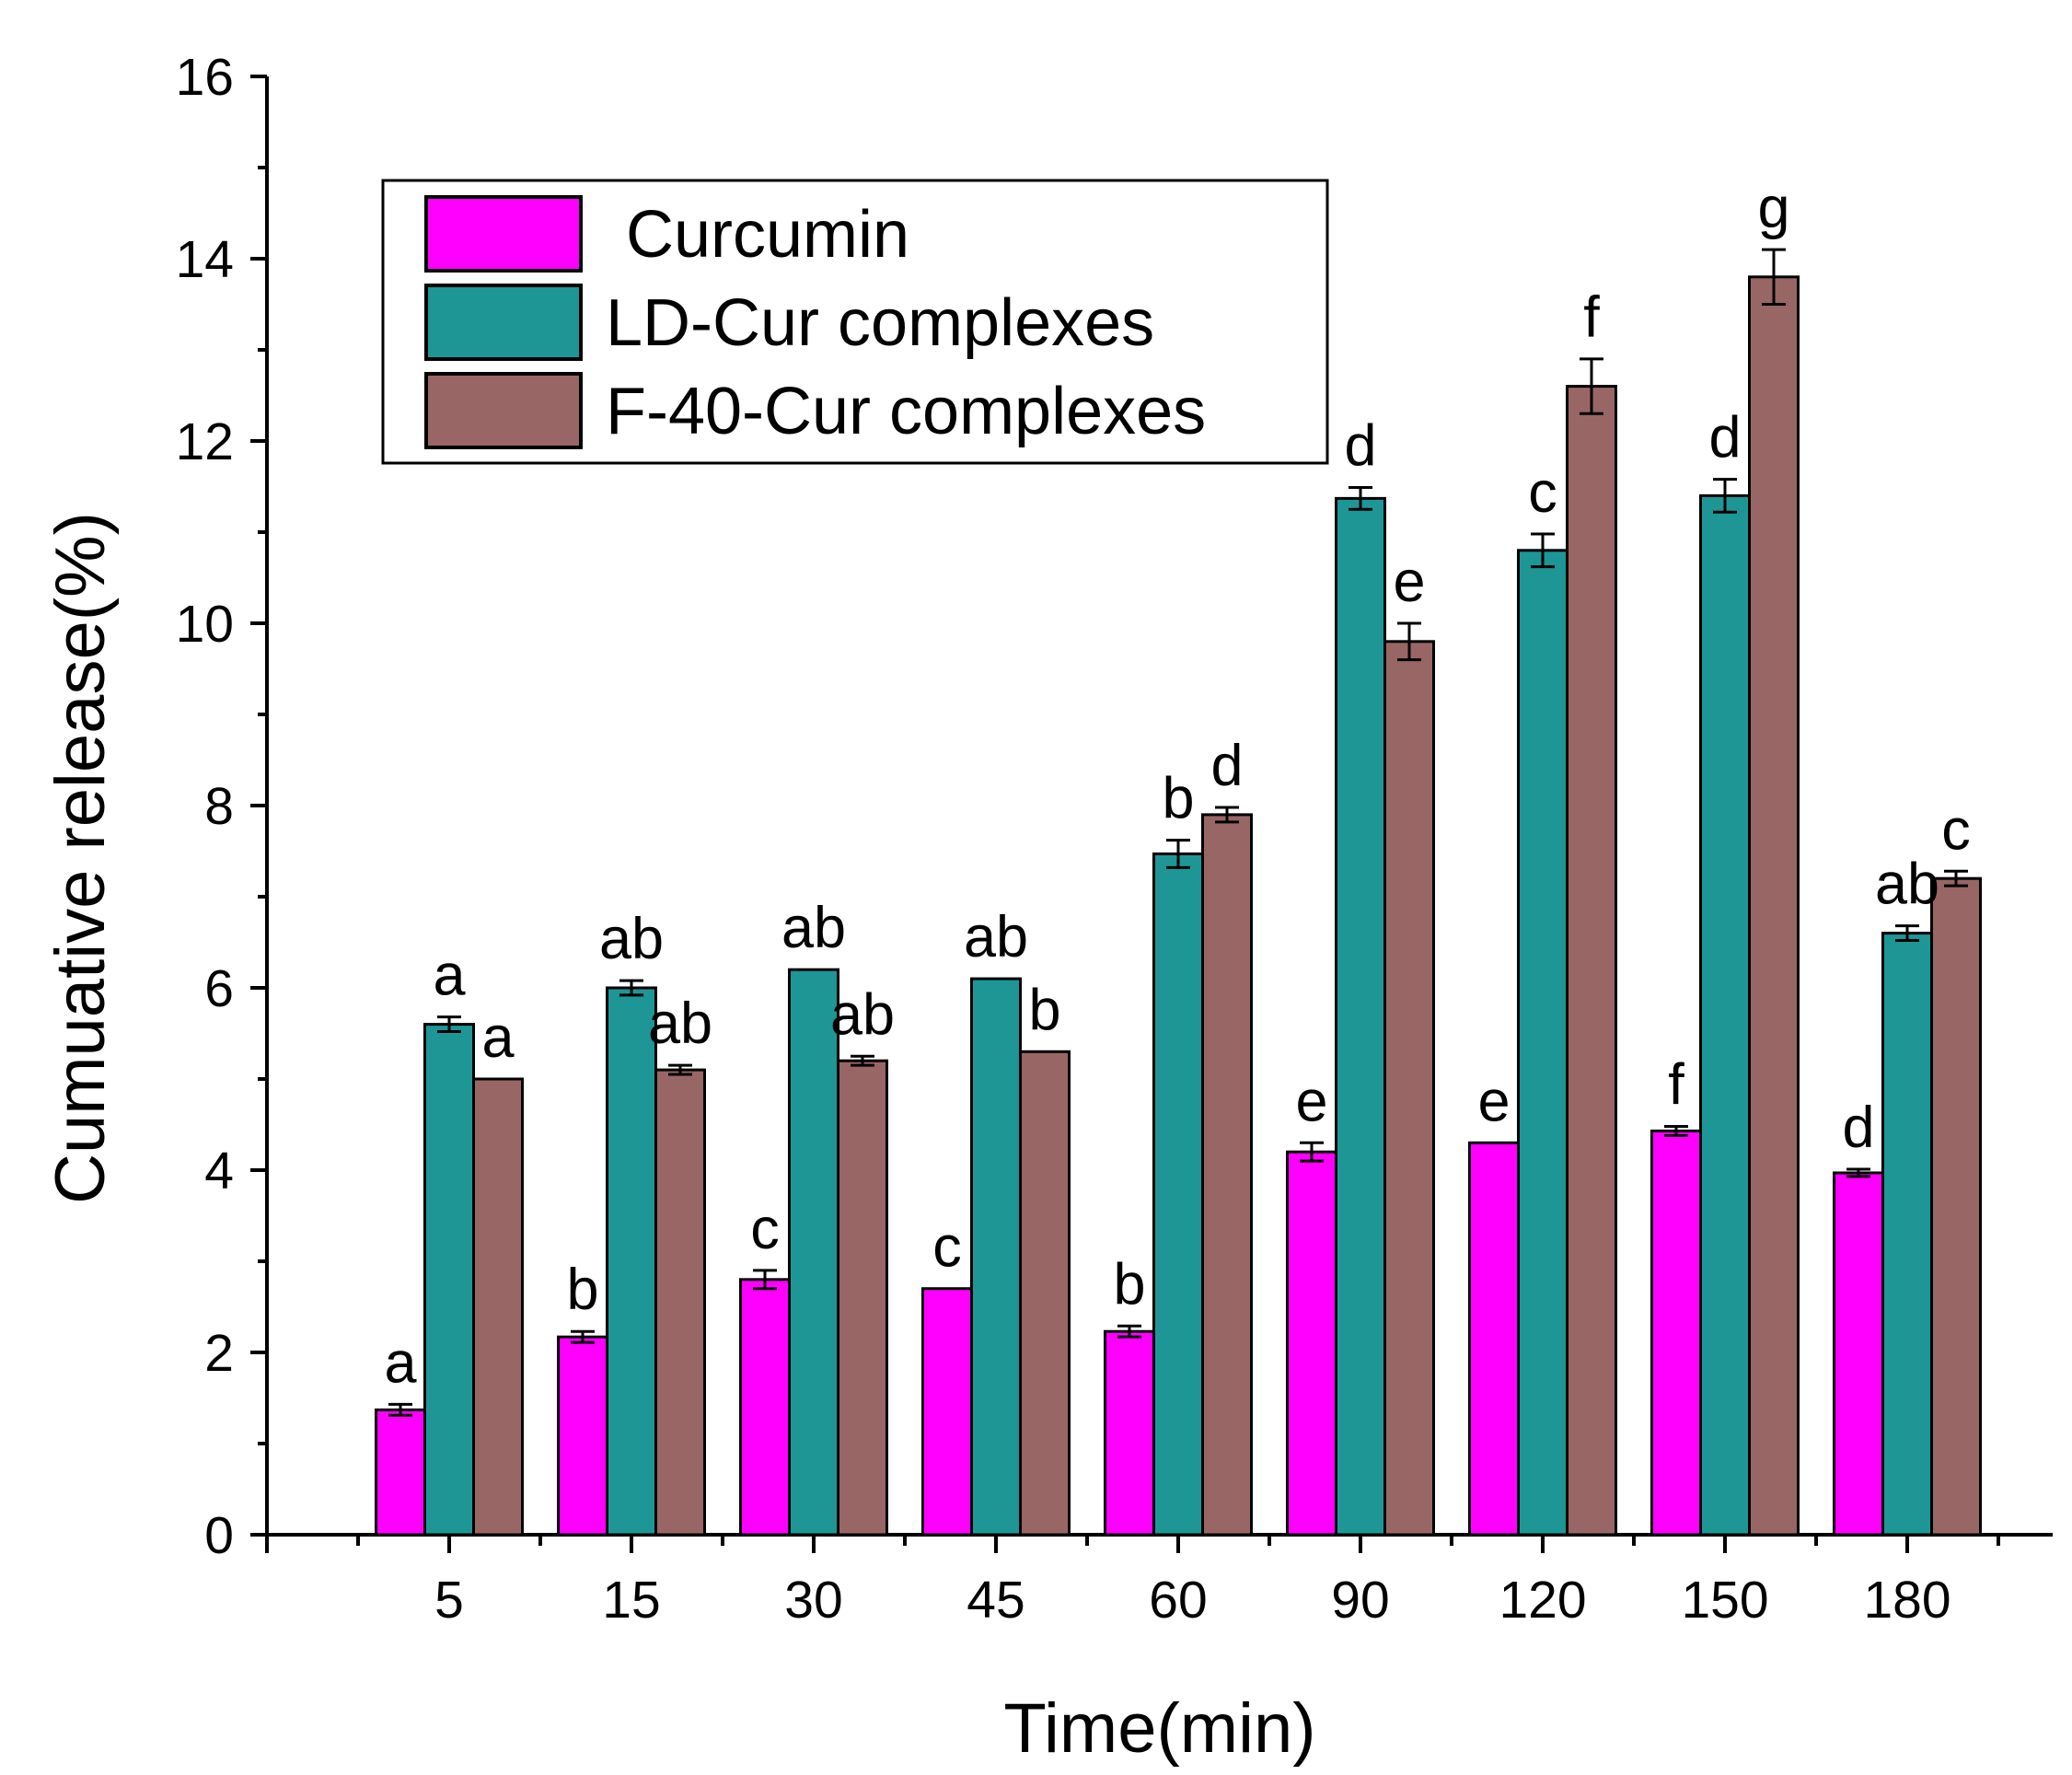  What do you see at coordinates (1159, 1728) in the screenshot?
I see `x-axis-title: Time(min)` at bounding box center [1159, 1728].